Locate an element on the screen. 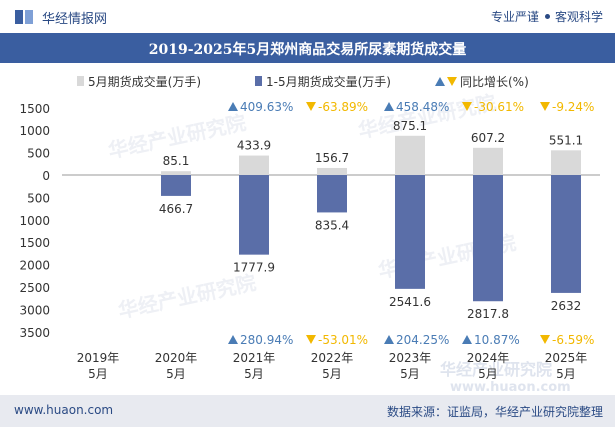  data-label-monthly: 156.7 is located at coordinates (332, 158).